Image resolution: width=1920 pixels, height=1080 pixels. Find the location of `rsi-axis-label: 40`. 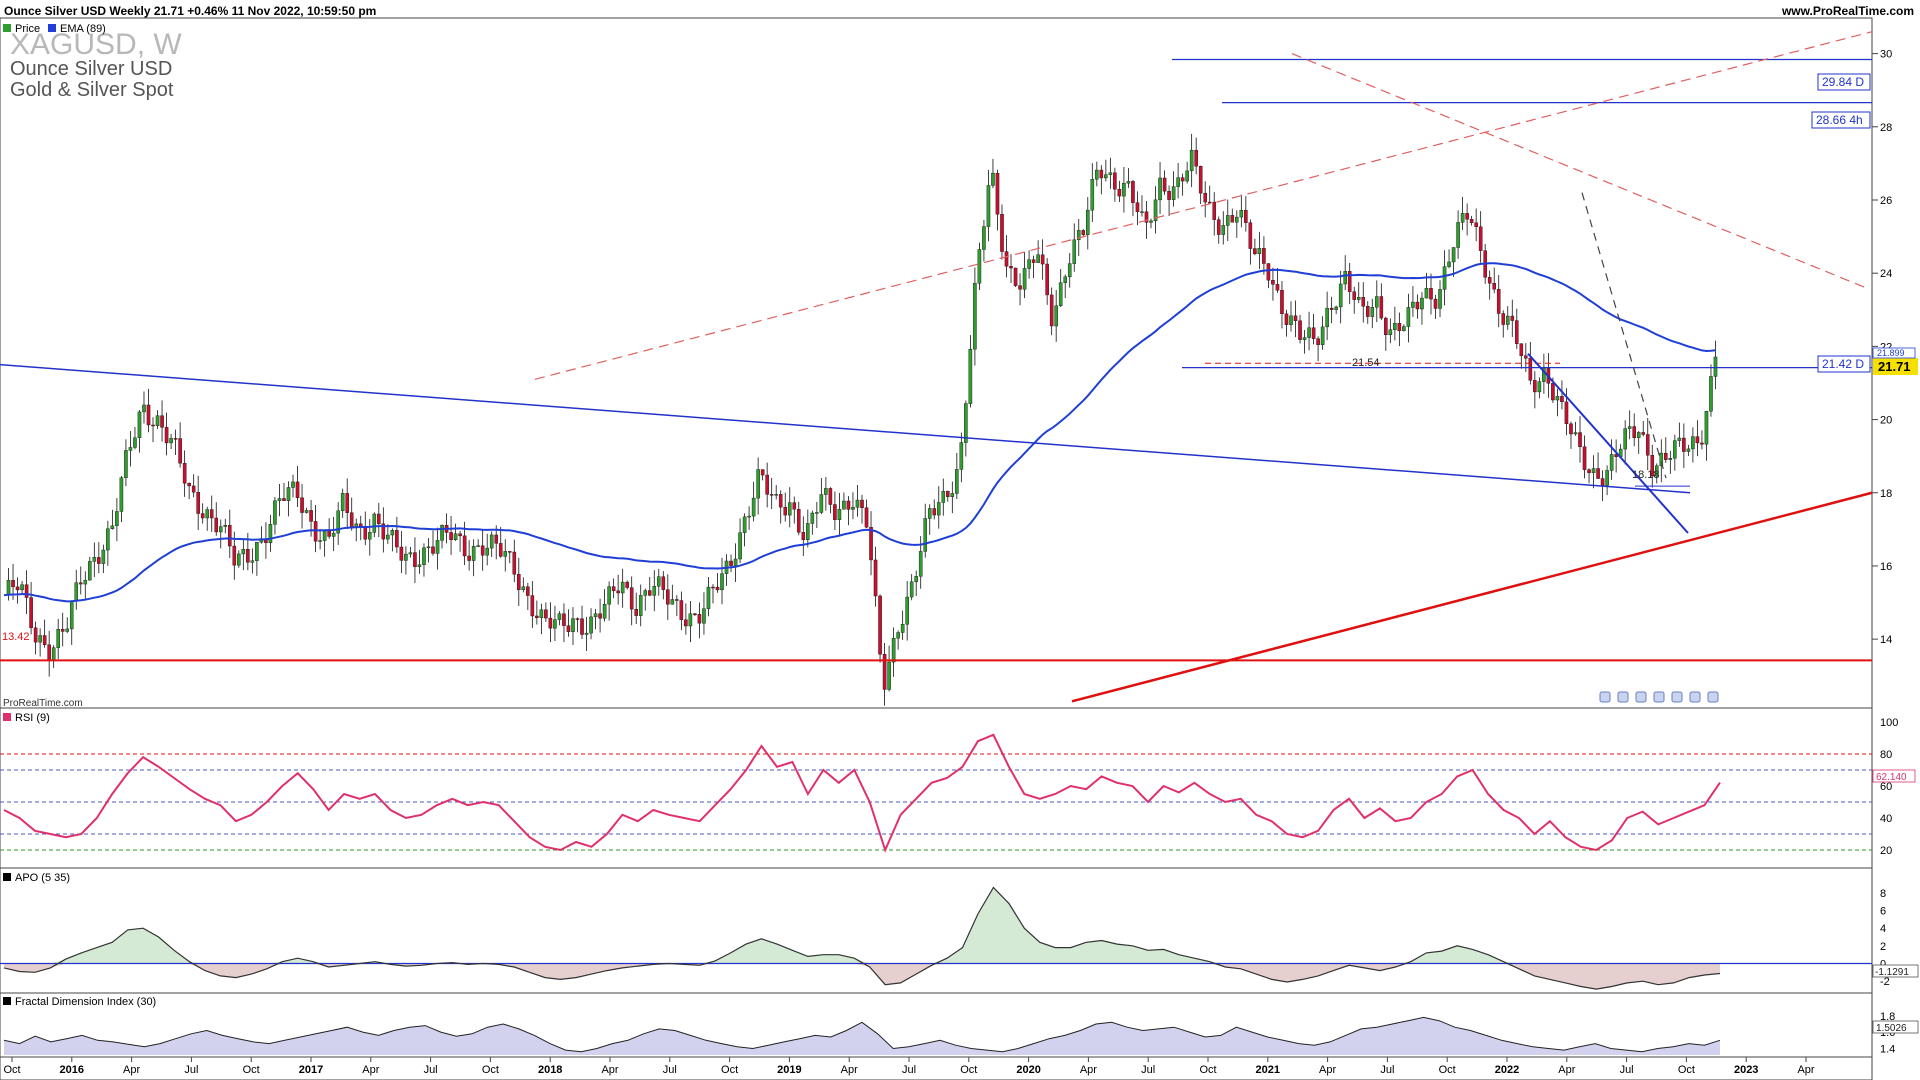

rsi-axis-label: 40 is located at coordinates (1886, 819).